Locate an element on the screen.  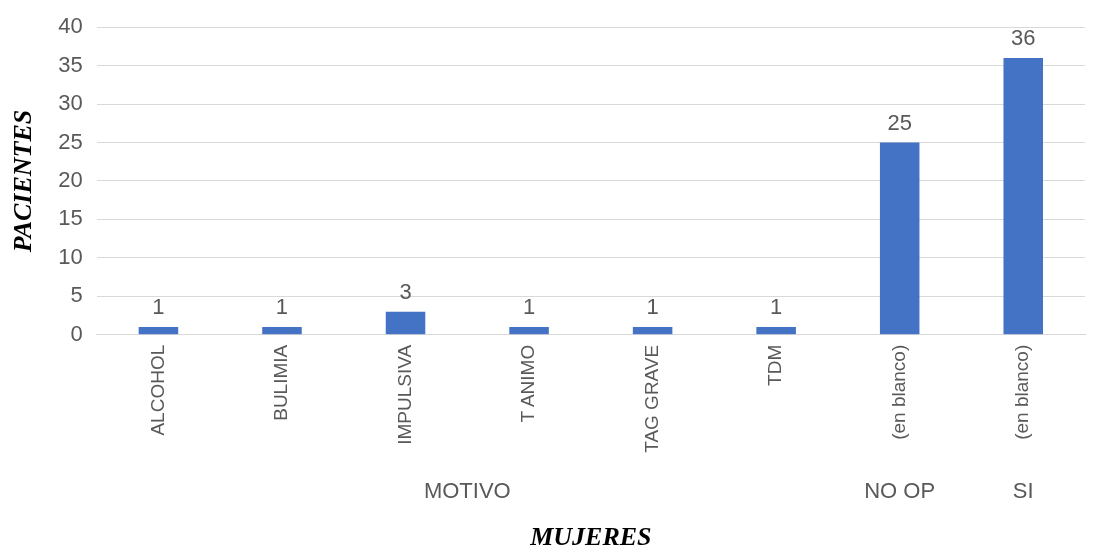
text: SI is located at coordinates (1023, 491).